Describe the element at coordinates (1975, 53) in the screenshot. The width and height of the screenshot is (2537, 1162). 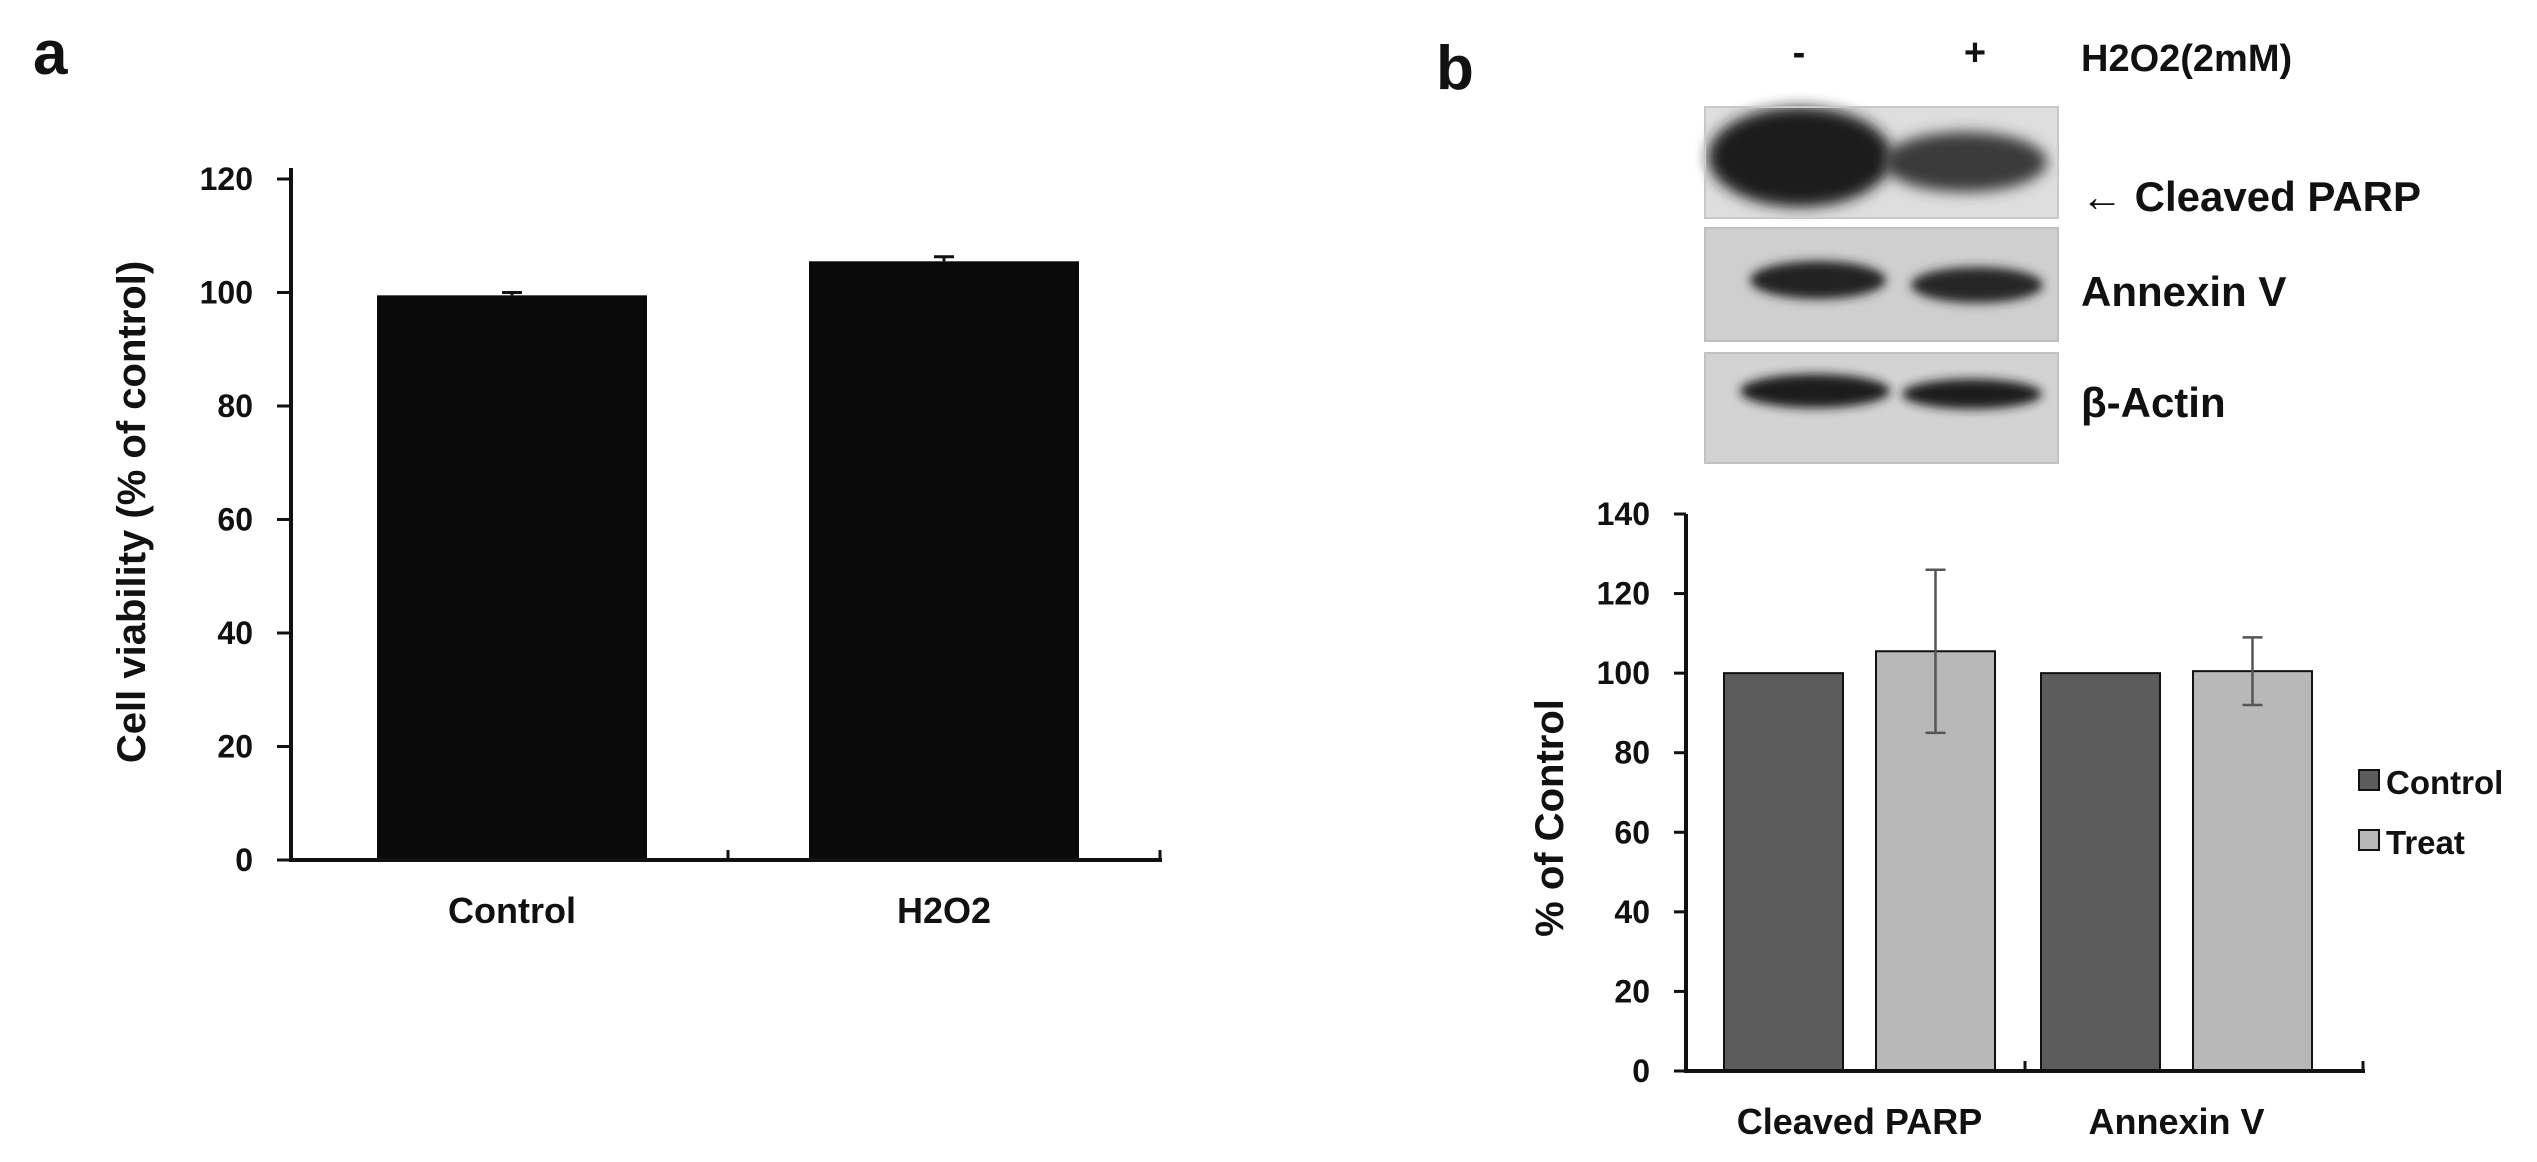
I see `lane-plus-label: +` at that location.